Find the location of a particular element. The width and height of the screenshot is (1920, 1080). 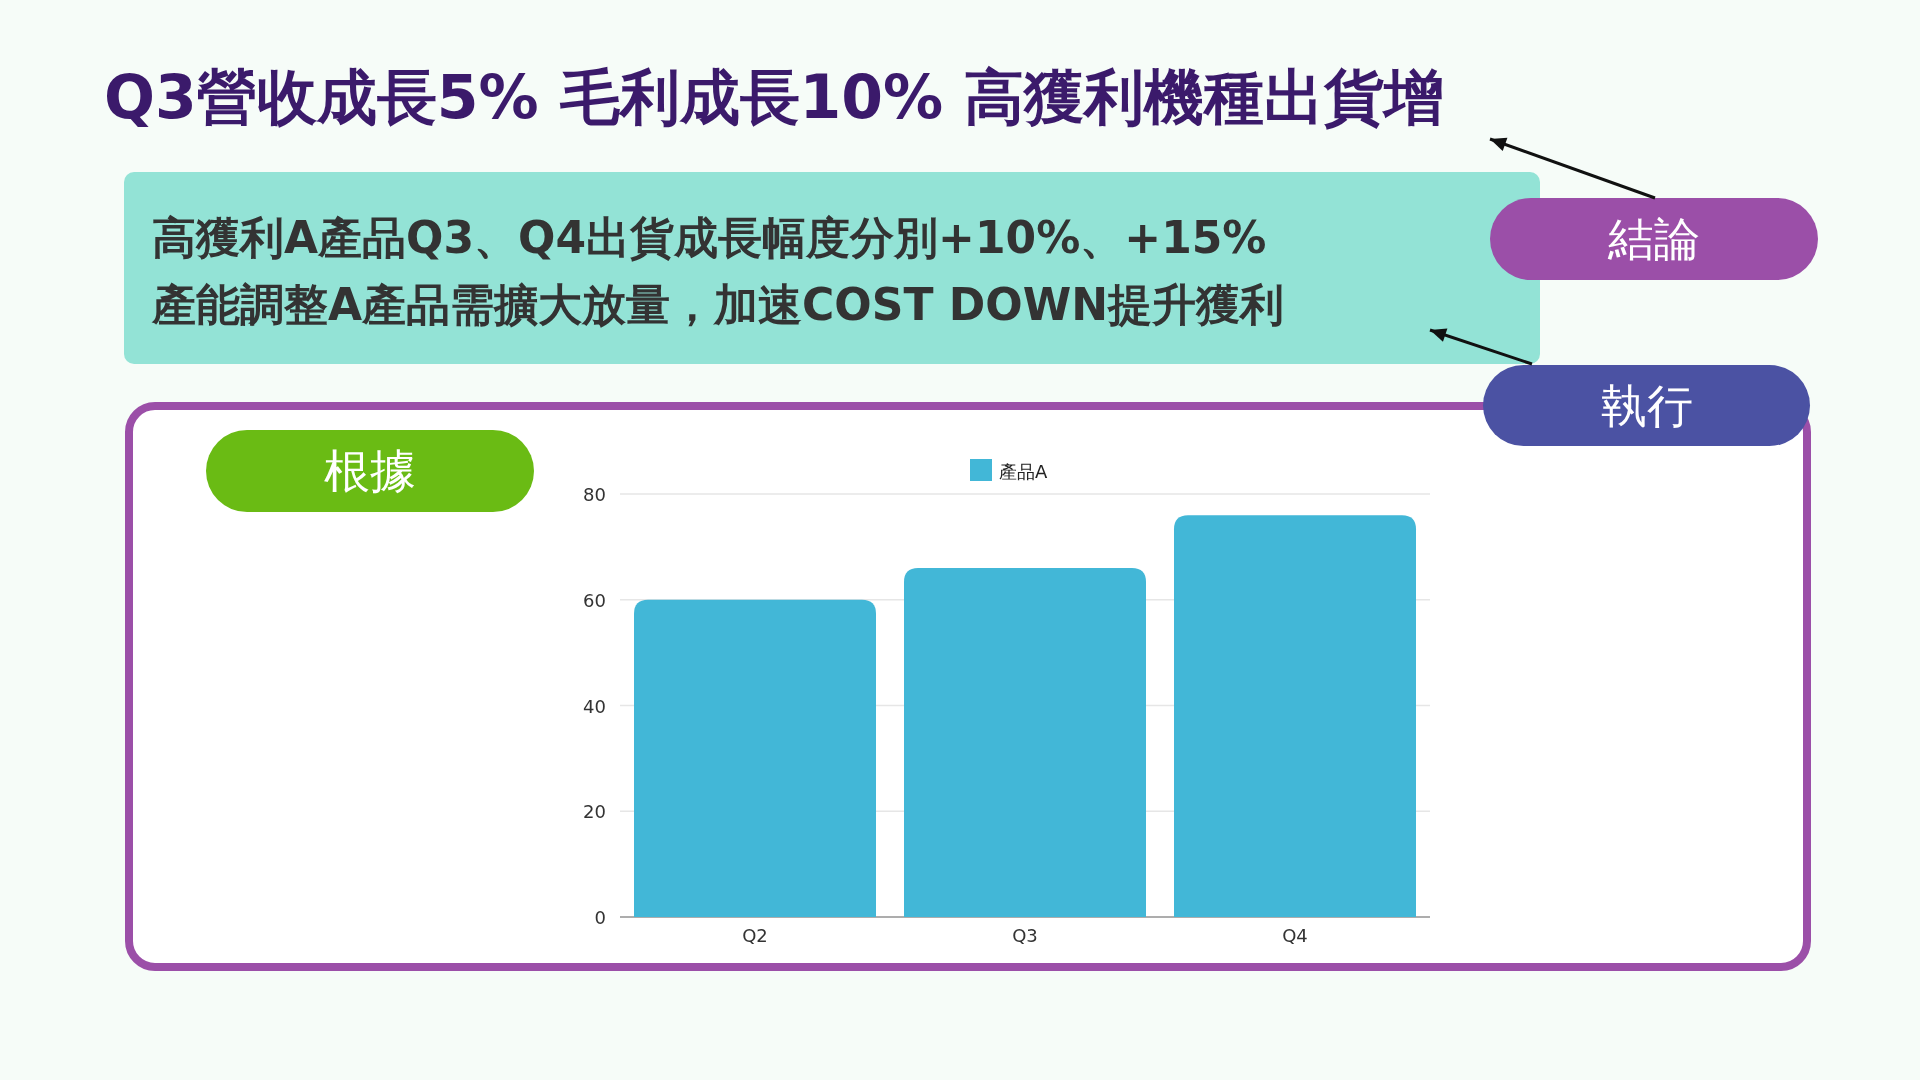

text: 結論 is located at coordinates (1653, 239).